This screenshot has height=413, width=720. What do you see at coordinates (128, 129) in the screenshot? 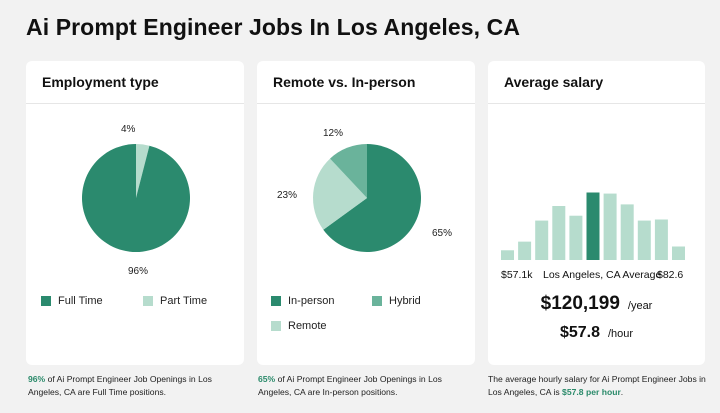
I see `slice-part-time-label: 4%` at bounding box center [128, 129].